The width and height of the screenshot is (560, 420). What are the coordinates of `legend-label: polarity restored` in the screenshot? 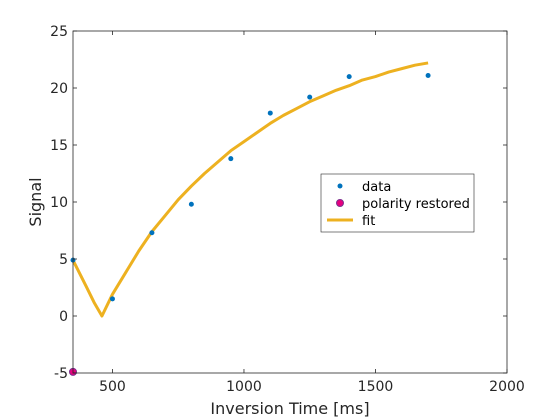 It's located at (416, 204).